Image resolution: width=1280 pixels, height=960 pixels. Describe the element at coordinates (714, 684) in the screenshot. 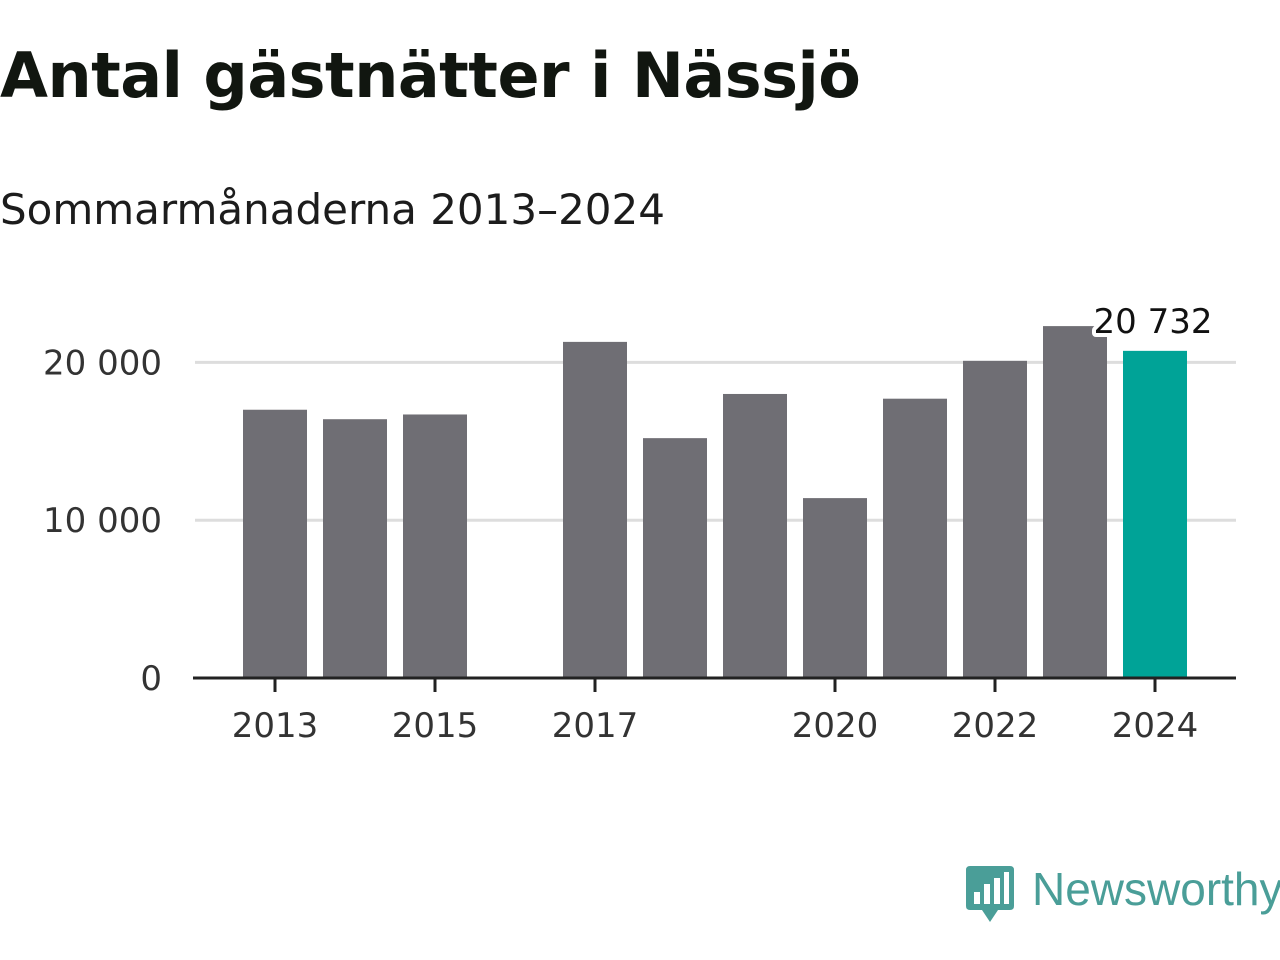

I see `x-axis` at that location.